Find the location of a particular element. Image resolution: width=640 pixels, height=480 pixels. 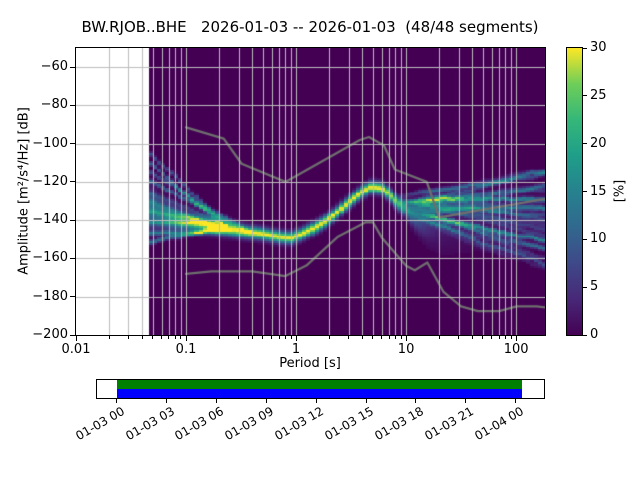

x-tick-label: 10 is located at coordinates (406, 349).